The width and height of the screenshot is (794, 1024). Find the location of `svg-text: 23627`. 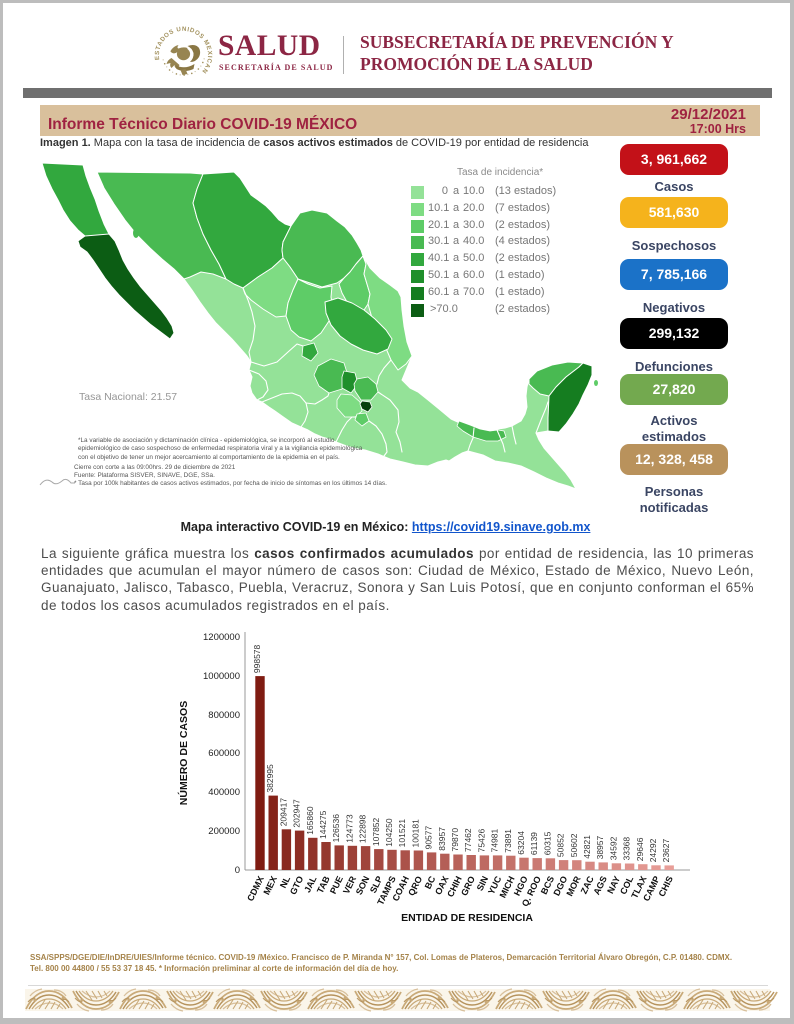

svg-text: 23627 is located at coordinates (666, 850).